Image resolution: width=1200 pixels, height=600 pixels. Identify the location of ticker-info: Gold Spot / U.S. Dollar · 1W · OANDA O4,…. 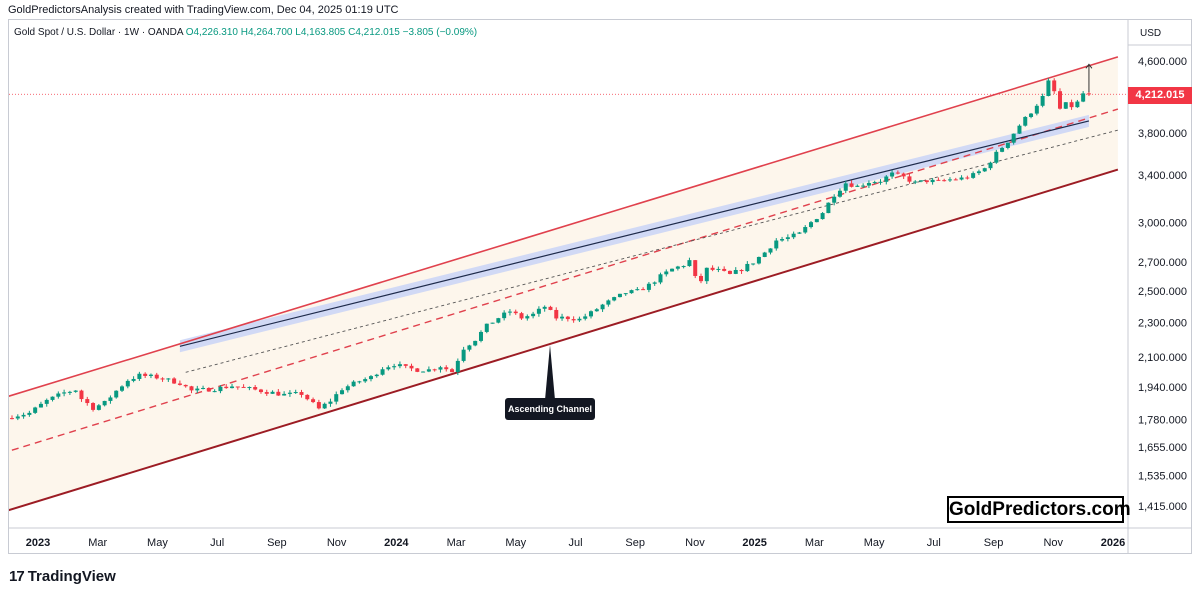
(245, 32).